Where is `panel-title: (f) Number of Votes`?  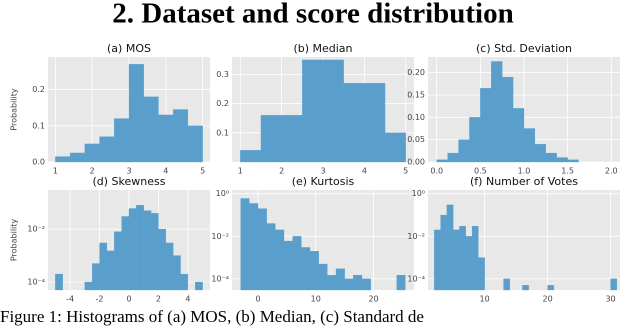 panel-title: (f) Number of Votes is located at coordinates (524, 181).